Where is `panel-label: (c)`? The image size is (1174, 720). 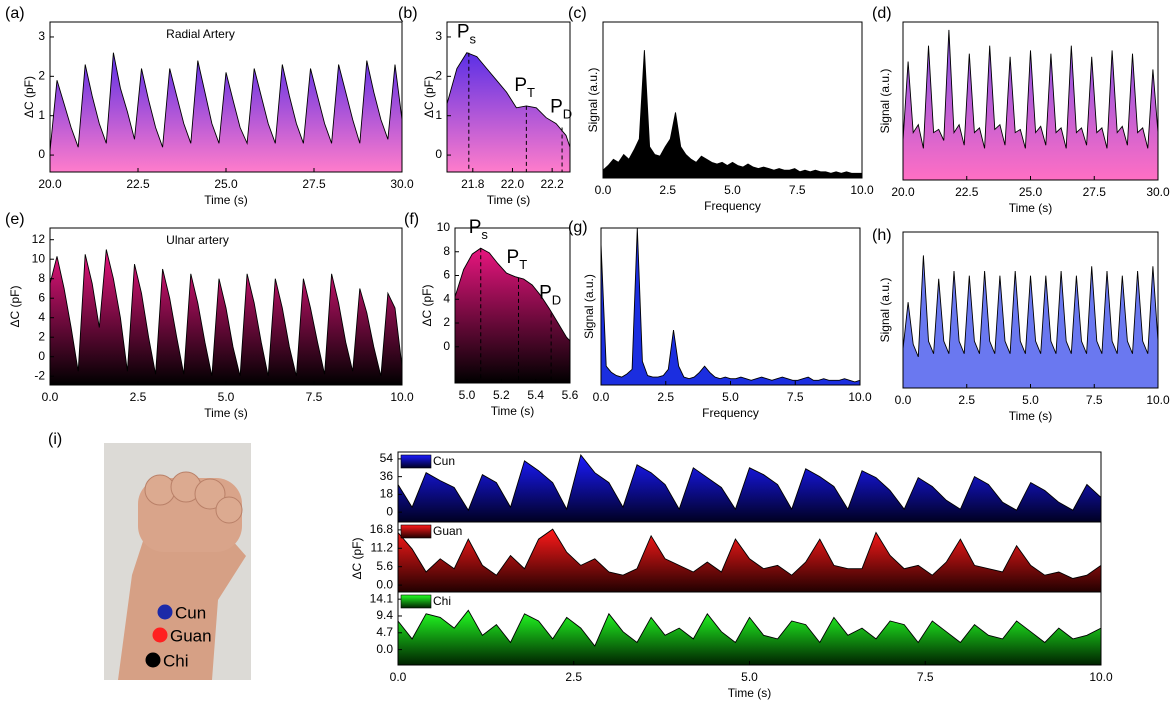
panel-label: (c) is located at coordinates (577, 13).